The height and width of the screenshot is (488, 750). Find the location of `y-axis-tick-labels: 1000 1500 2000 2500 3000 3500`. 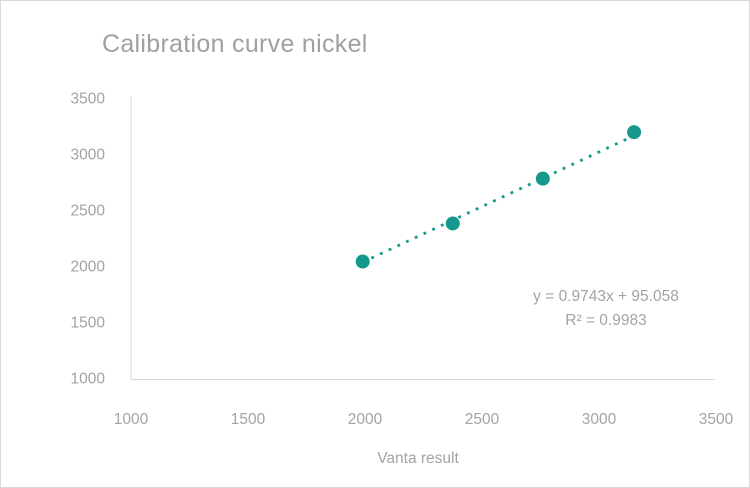

y-axis-tick-labels: 1000 1500 2000 2500 3000 3500 is located at coordinates (88, 239).